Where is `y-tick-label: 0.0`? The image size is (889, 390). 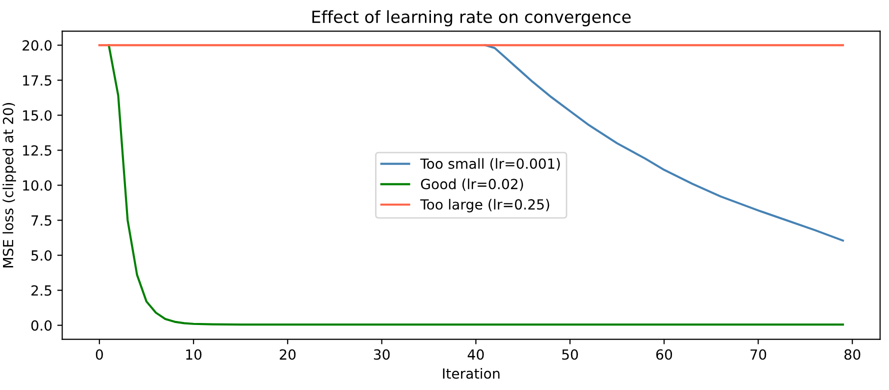
y-tick-label: 0.0 is located at coordinates (41, 325).